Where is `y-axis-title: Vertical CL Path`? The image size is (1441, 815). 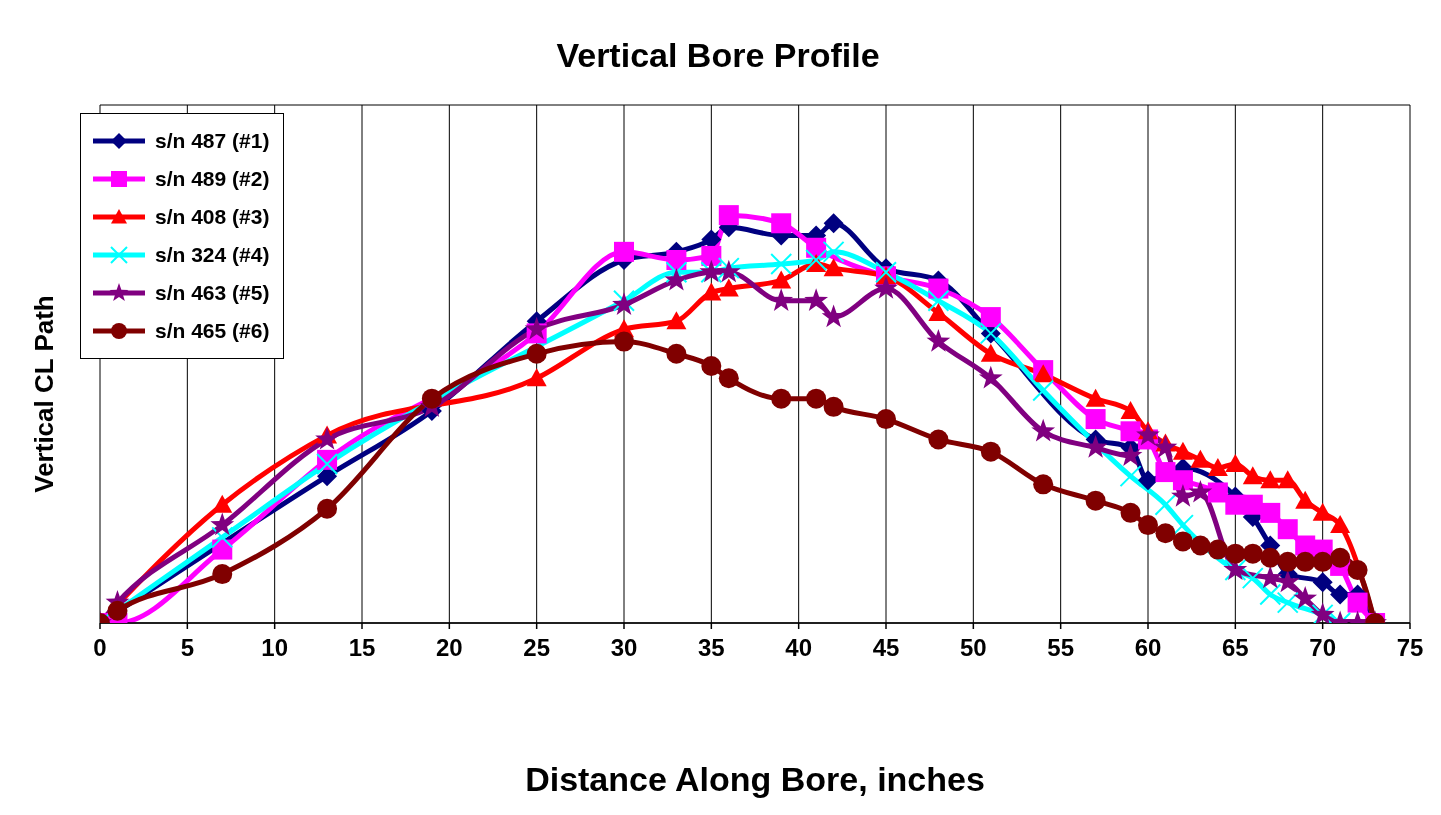
y-axis-title: Vertical CL Path is located at coordinates (44, 394).